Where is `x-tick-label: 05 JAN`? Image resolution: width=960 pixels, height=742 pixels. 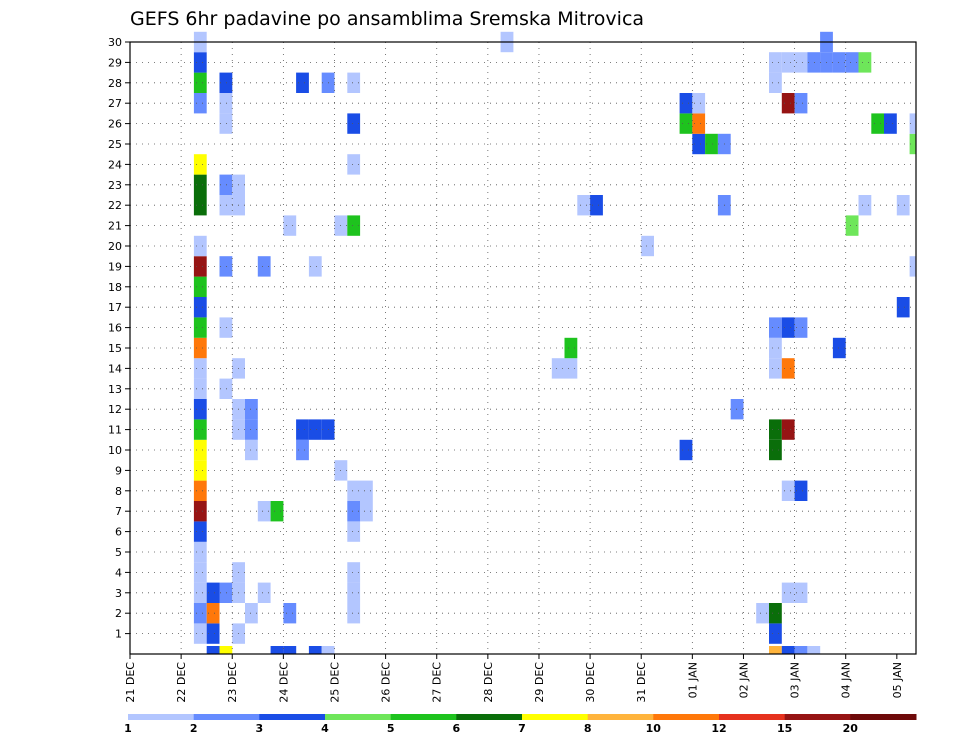 x-tick-label: 05 JAN is located at coordinates (897, 680).